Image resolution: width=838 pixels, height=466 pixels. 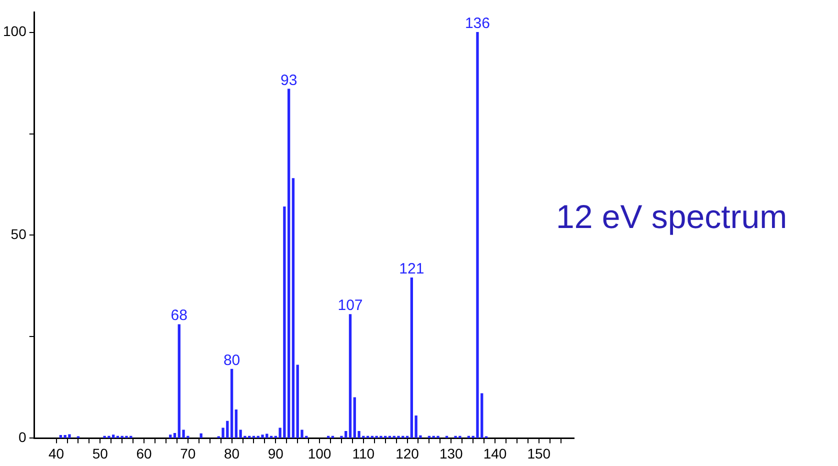 I want to click on x-tick-label: 90, so click(x=276, y=453).